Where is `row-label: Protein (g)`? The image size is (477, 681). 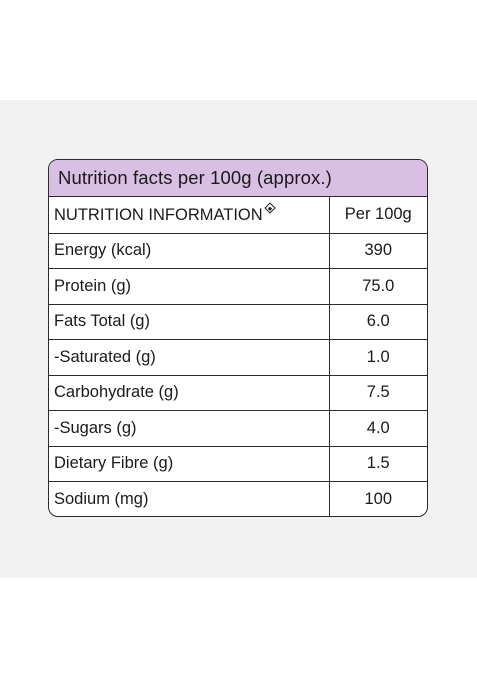 row-label: Protein (g) is located at coordinates (189, 286).